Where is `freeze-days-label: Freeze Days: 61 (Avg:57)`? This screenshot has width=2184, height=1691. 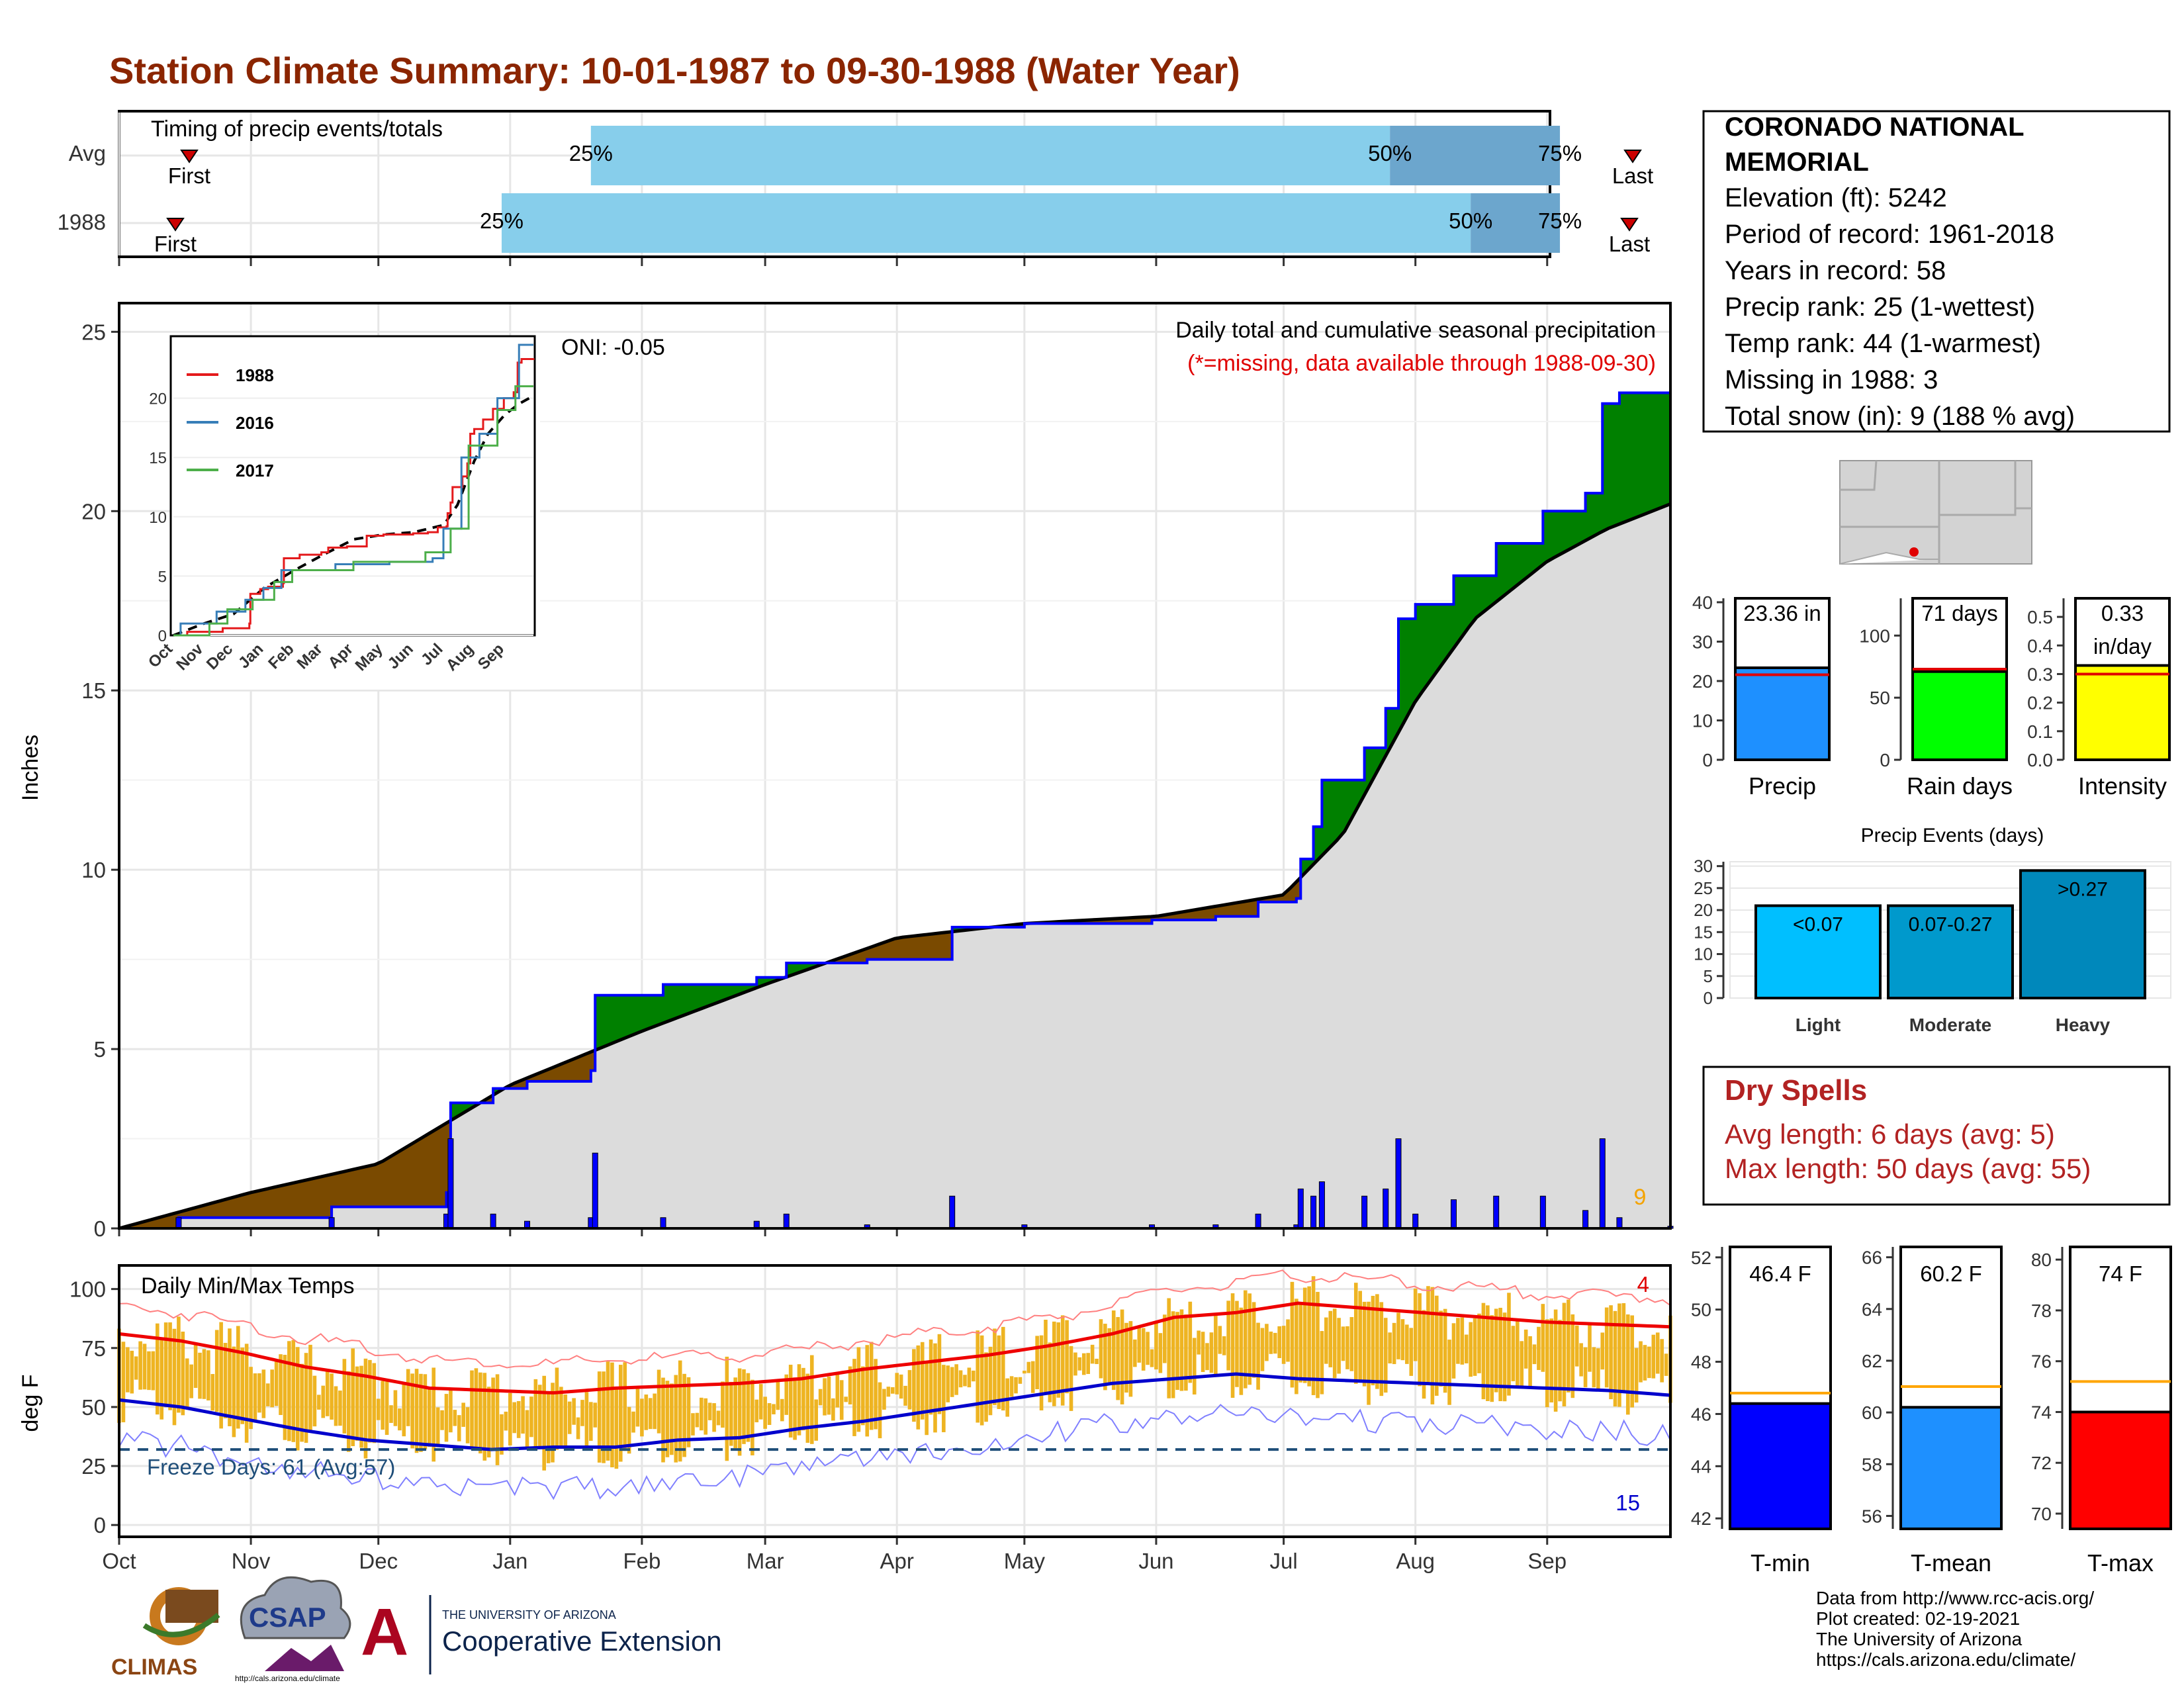
freeze-days-label: Freeze Days: 61 (Avg:57) is located at coordinates (271, 1467).